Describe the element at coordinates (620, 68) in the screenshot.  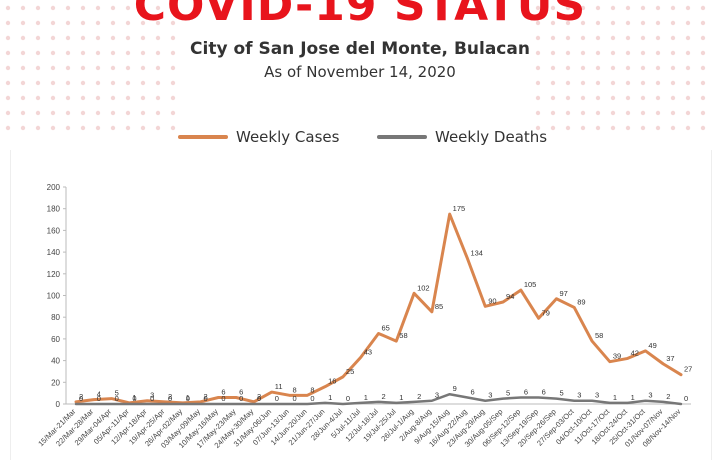
I see `decorative-dots-right` at that location.